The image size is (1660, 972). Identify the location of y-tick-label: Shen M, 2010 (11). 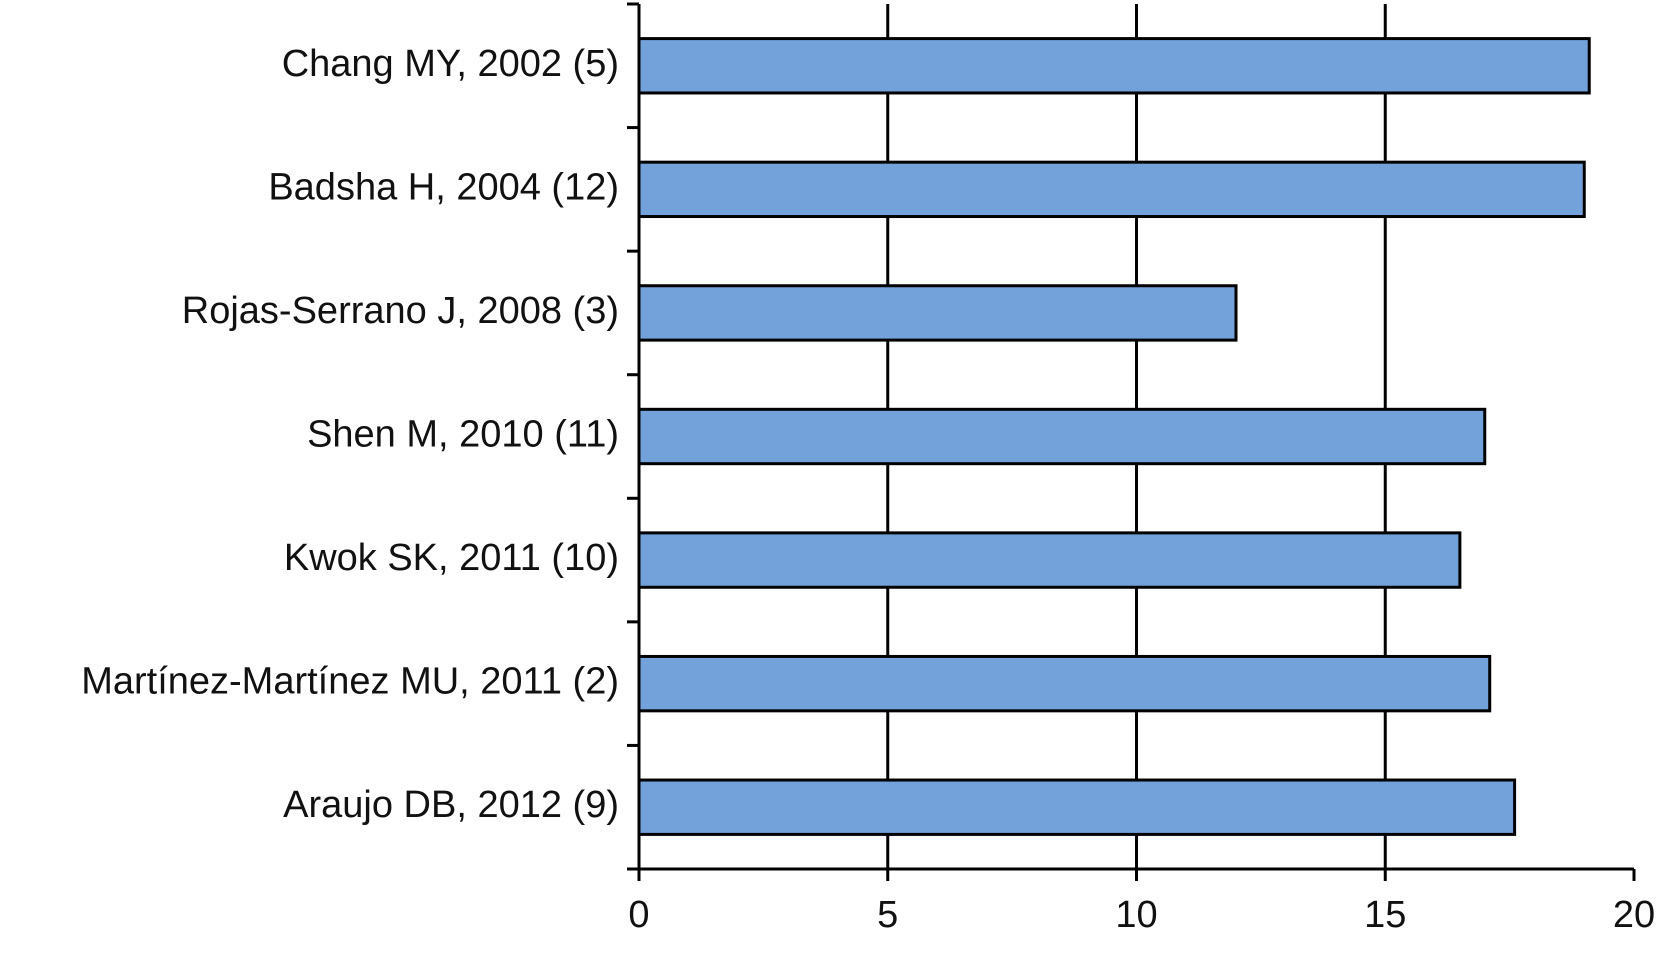
(463, 435).